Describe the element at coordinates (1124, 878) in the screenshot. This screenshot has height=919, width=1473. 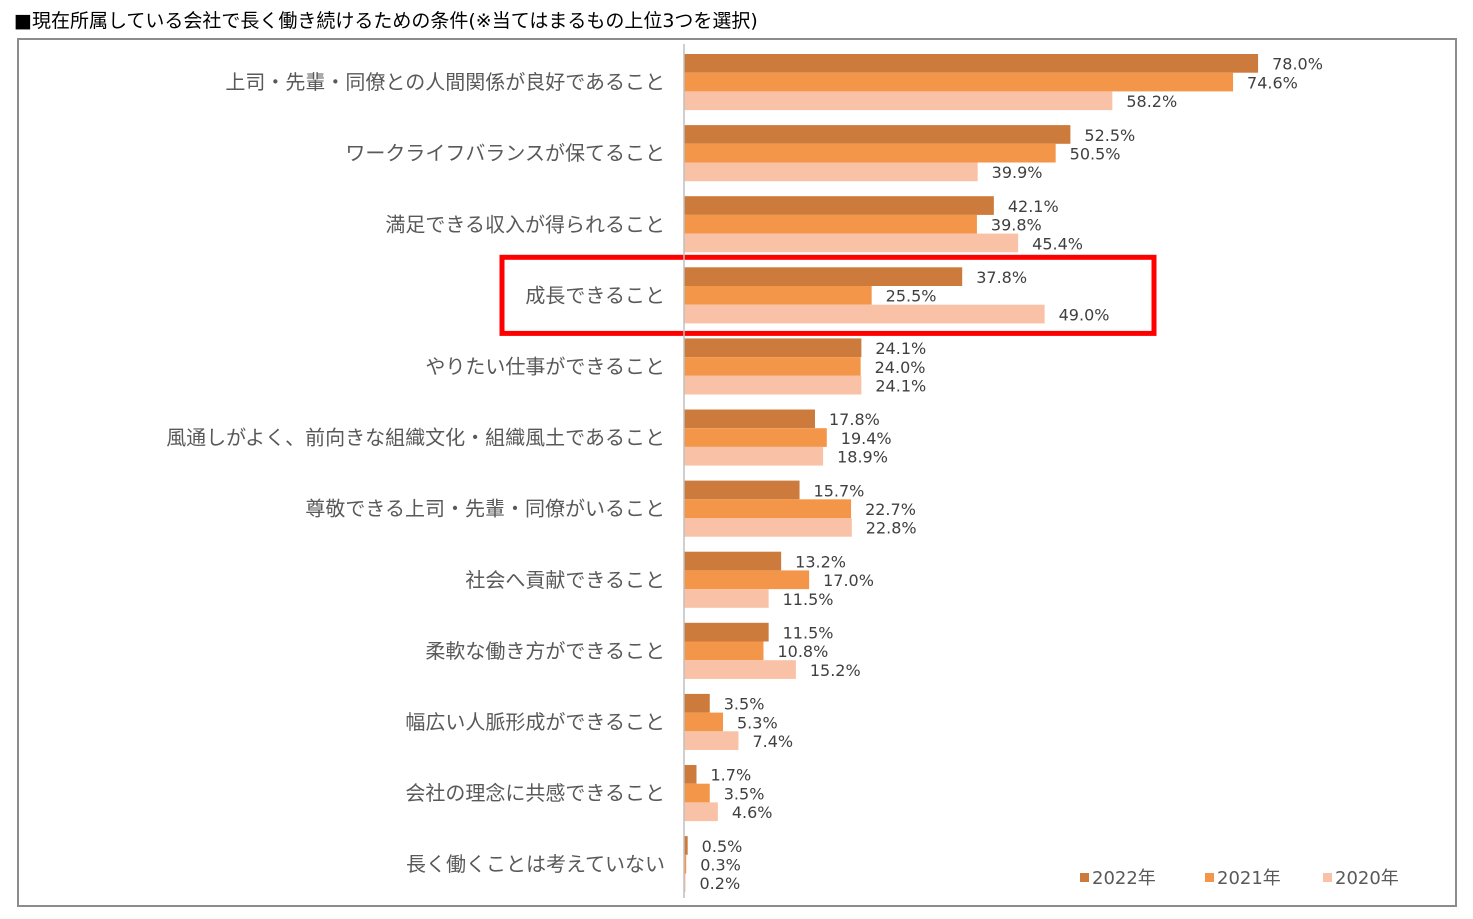
I see `legend-label: 2022年` at that location.